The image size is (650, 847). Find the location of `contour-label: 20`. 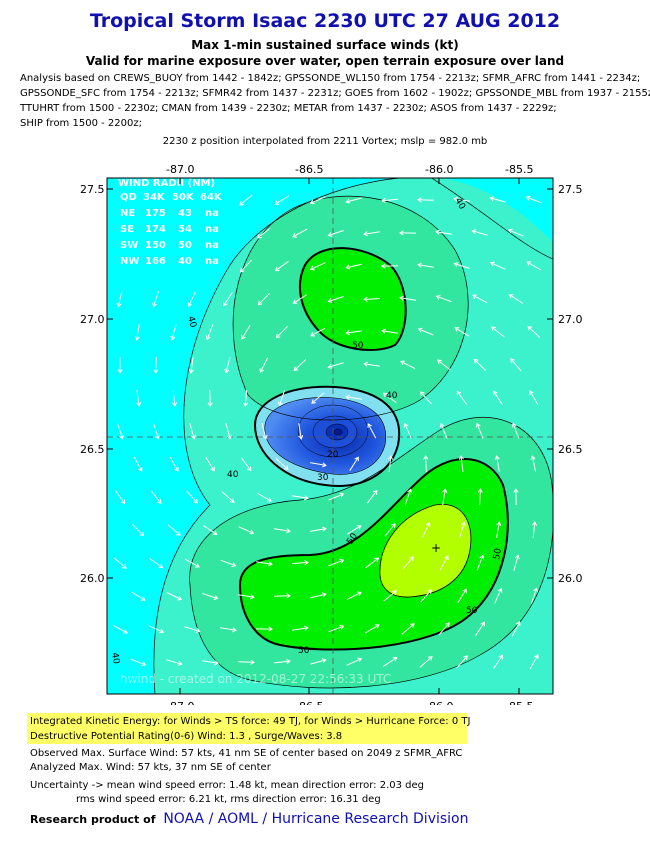

contour-label: 20 is located at coordinates (333, 455).